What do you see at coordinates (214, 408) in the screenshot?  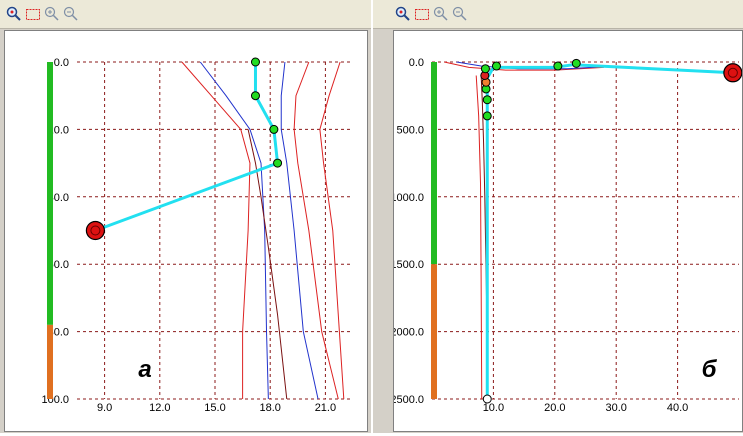 I see `x-tick-label: 15.0` at bounding box center [214, 408].